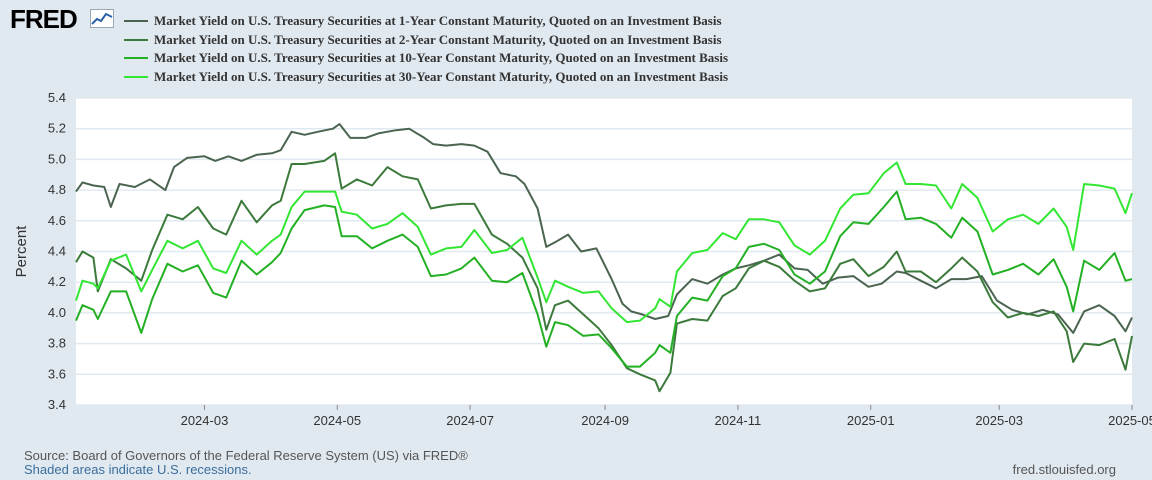  I want to click on website-link: fred.stlouisfed.org, so click(1064, 469).